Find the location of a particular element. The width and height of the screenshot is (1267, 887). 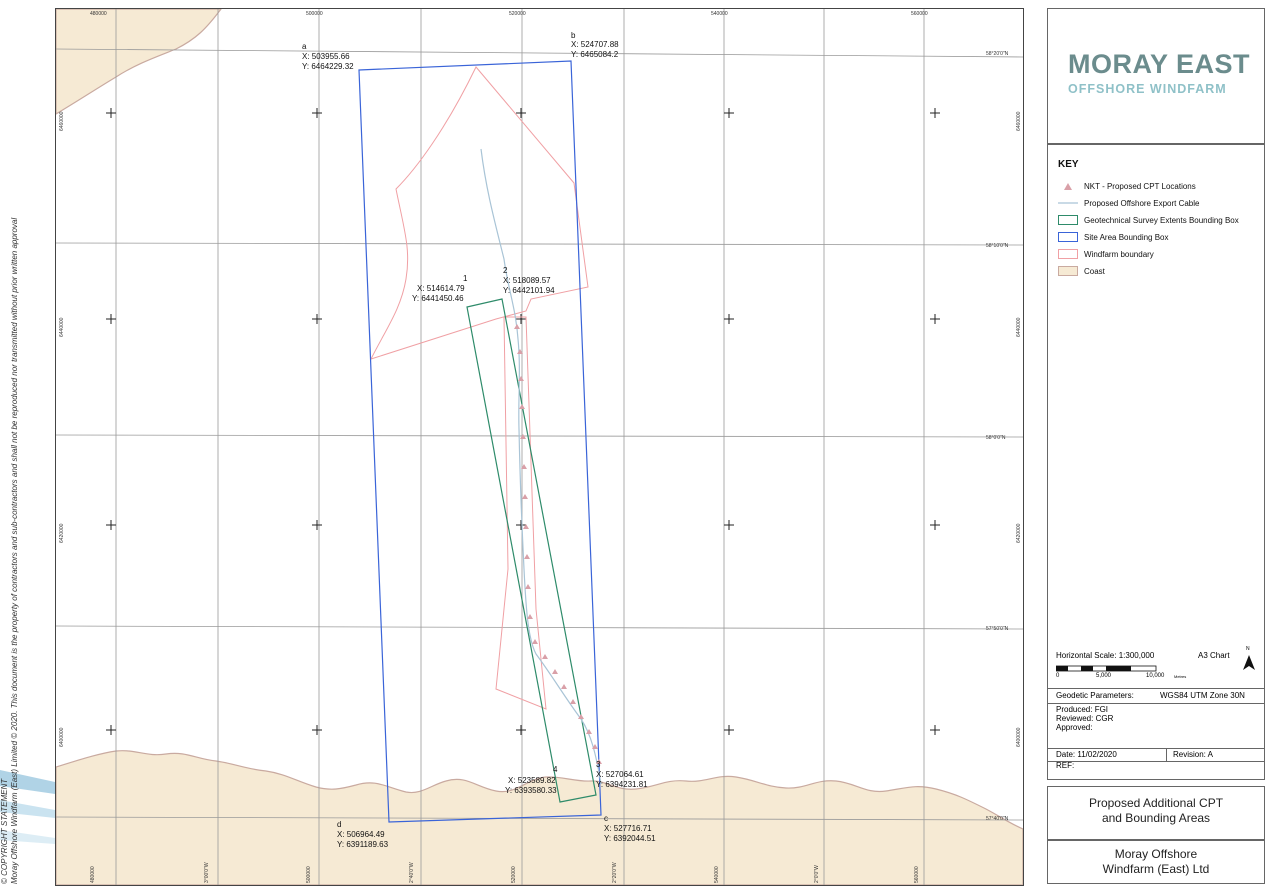

bottom-axis-label: 3°00'0"W is located at coordinates (207, 872).